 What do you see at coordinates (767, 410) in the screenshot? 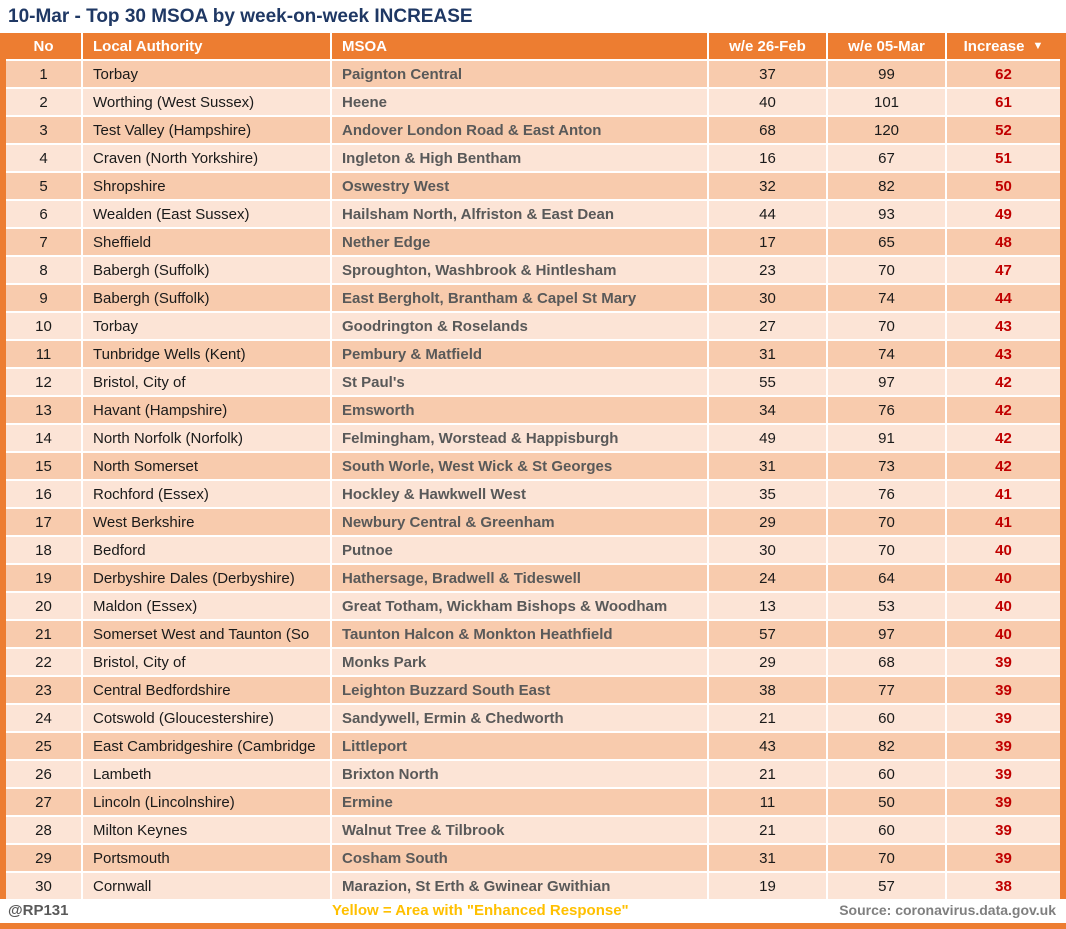
I see `cell-we-26-feb: 34` at bounding box center [767, 410].